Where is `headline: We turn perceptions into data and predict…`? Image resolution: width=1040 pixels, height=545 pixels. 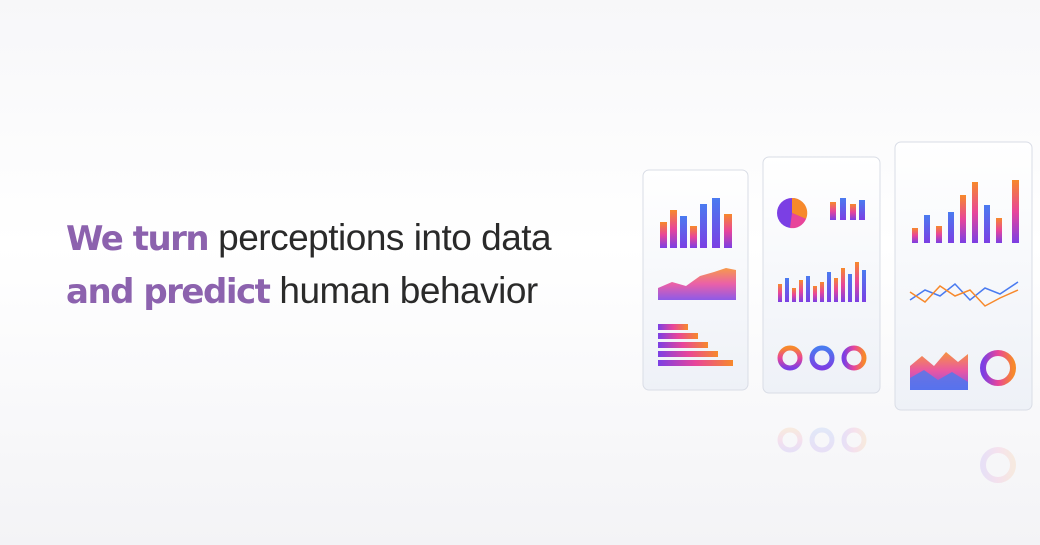 headline: We turn perceptions into data and predict… is located at coordinates (309, 265).